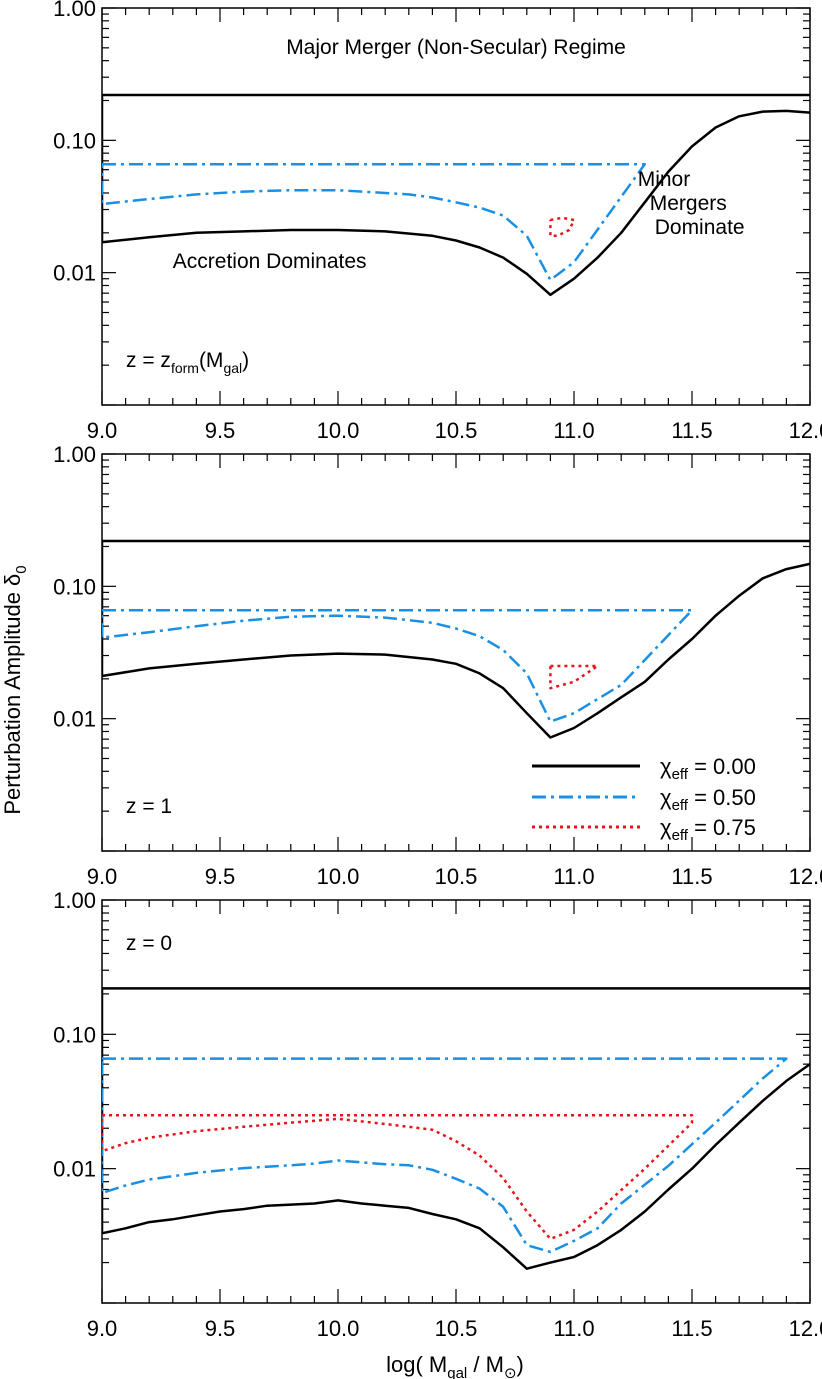 Image resolution: width=822 pixels, height=1379 pixels. What do you see at coordinates (680, 805) in the screenshot?
I see `legend-label-1-sub: eff` at bounding box center [680, 805].